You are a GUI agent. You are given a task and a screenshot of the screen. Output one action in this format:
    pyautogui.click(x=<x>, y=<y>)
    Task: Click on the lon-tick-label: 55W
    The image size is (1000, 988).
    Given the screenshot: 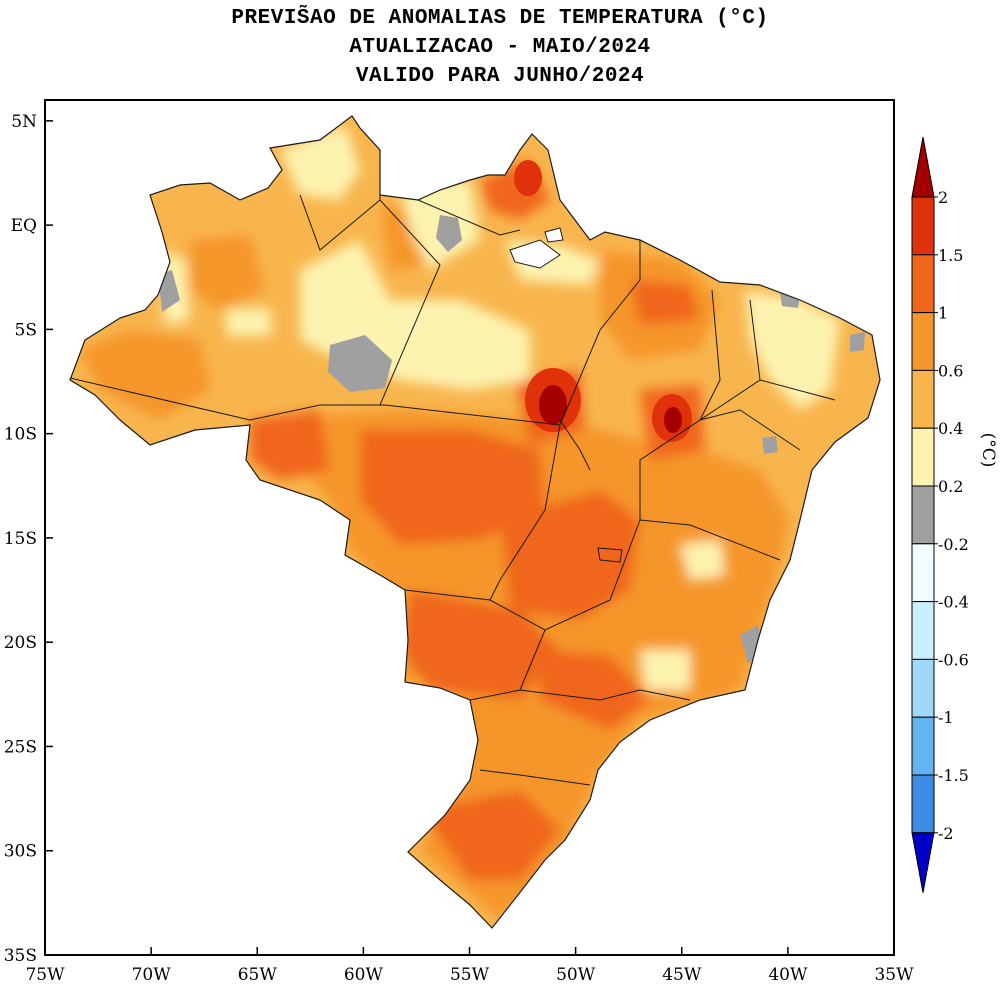 What is the action you would take?
    pyautogui.click(x=470, y=975)
    